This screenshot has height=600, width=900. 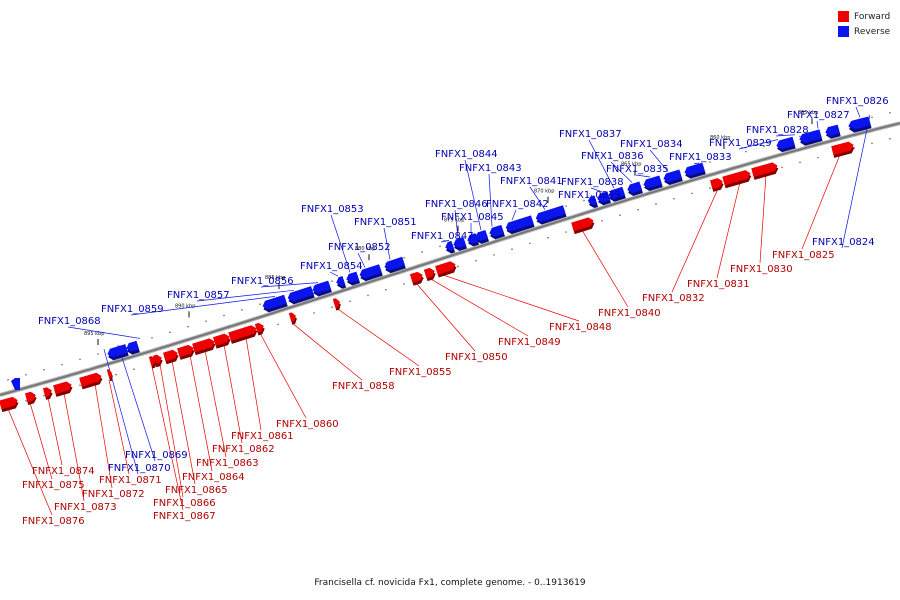 I want to click on gene-label: FNFX1_0863, so click(x=227, y=463).